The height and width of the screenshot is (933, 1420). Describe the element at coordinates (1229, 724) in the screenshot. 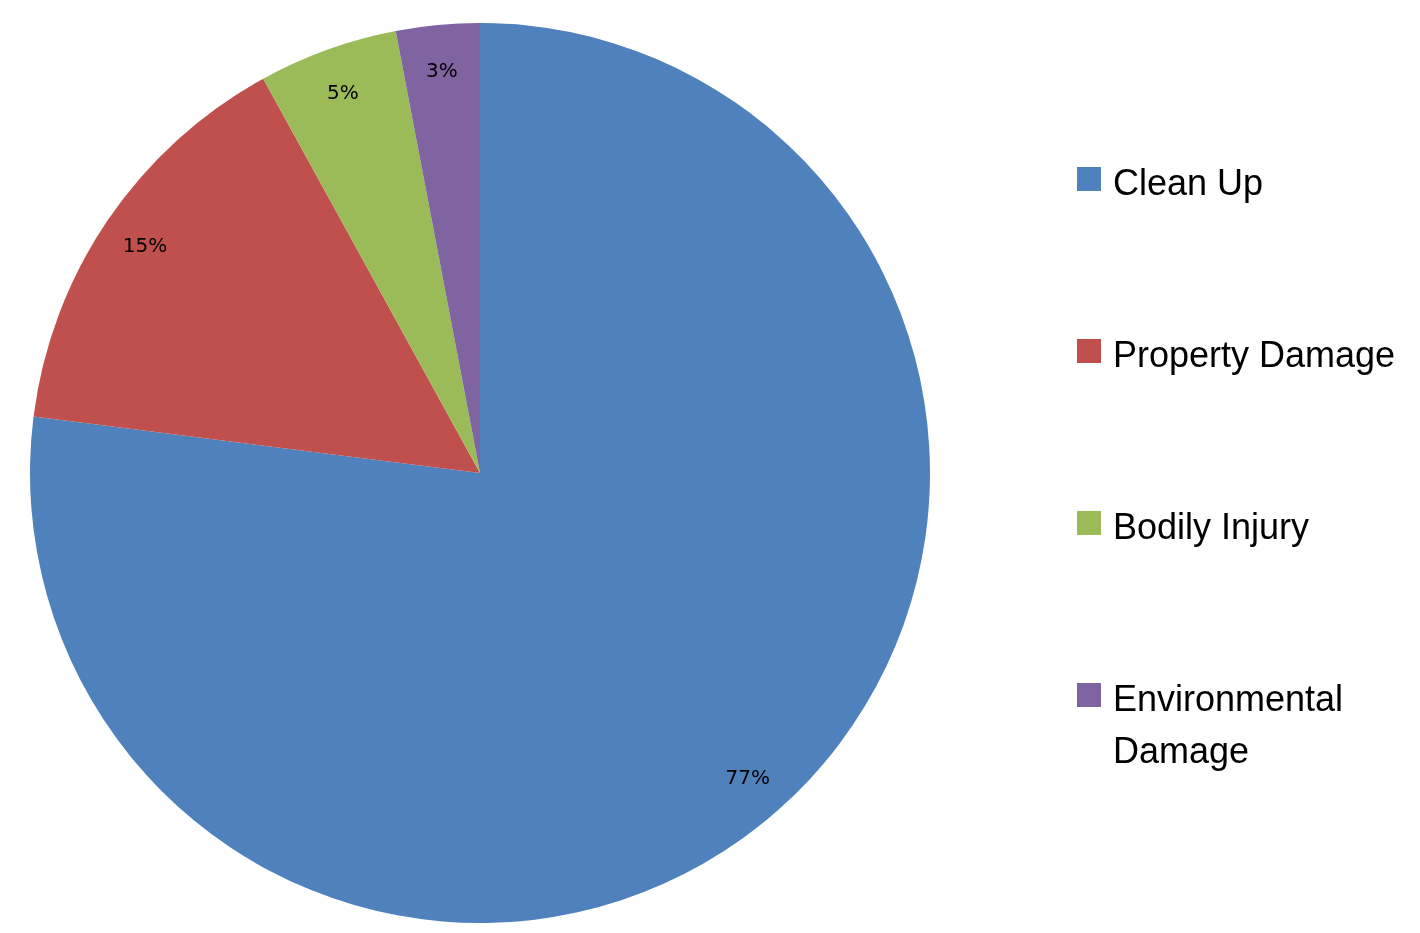

I see `legend-label: Environmental Damage` at that location.